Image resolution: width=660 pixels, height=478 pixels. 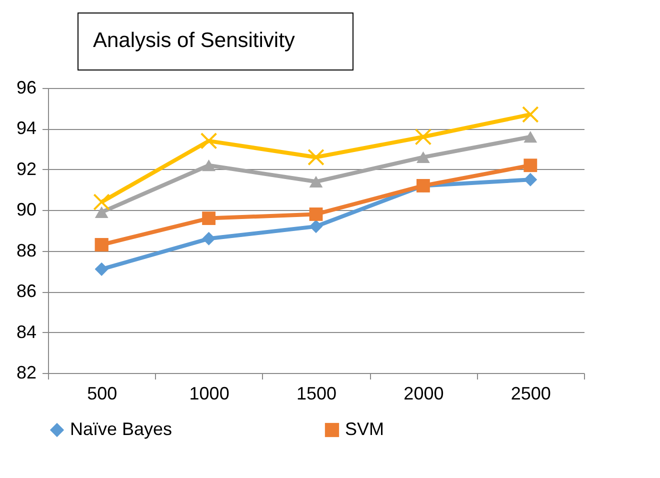 What do you see at coordinates (26, 291) in the screenshot?
I see `y-tick-label: 86` at bounding box center [26, 291].